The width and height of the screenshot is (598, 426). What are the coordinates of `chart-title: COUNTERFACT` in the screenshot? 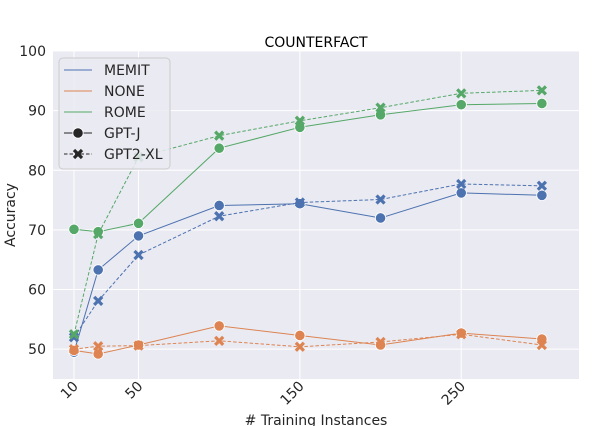 It's located at (316, 43).